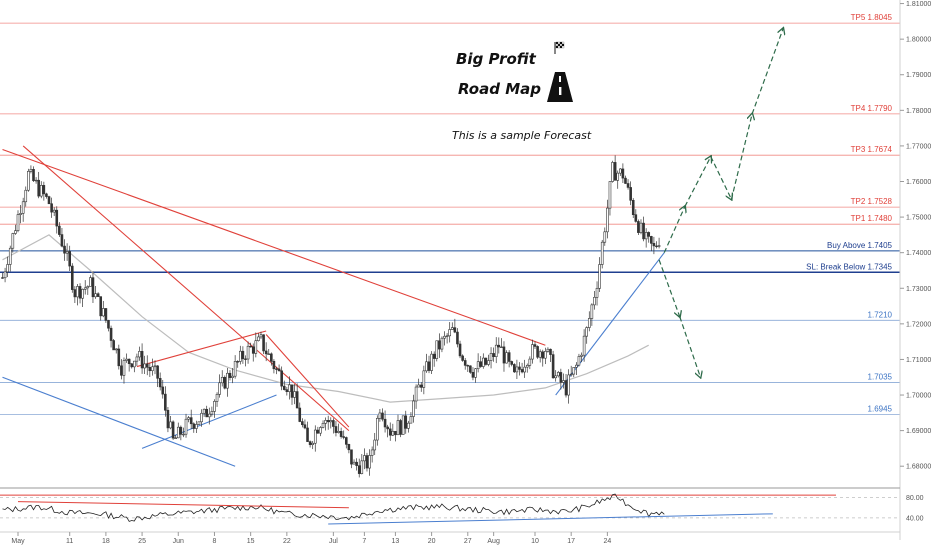 The height and width of the screenshot is (555, 932). I want to click on level-label: 1.7210, so click(880, 314).